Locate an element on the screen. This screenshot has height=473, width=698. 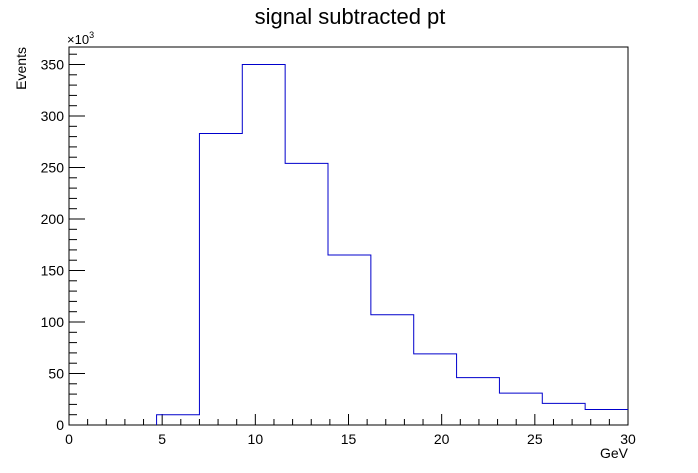
y-axis-multiplier-exponent: 3 is located at coordinates (91, 35).